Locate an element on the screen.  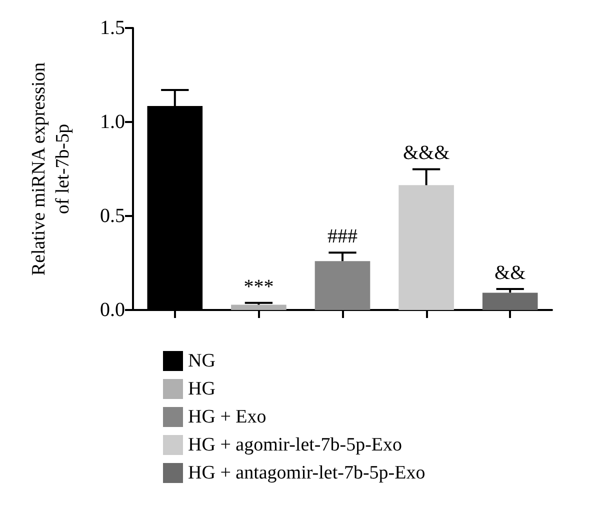
y-tick-label: 1.5 is located at coordinates (112, 28).